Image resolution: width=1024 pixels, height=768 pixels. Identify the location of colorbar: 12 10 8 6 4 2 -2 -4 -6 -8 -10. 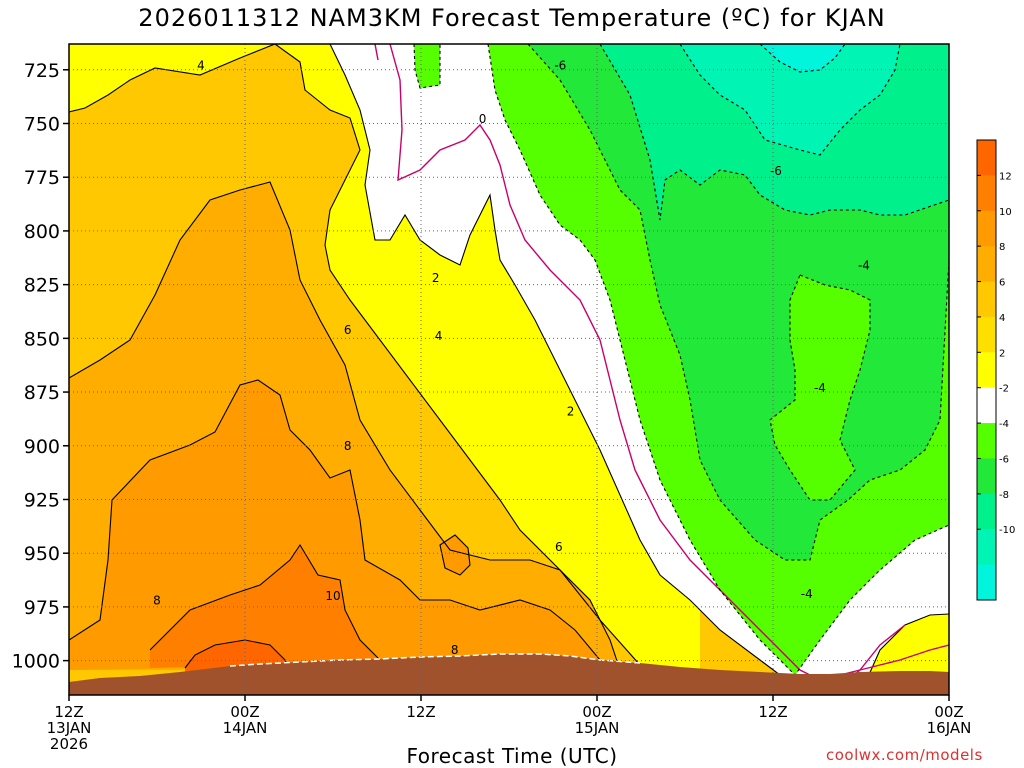
(995, 370).